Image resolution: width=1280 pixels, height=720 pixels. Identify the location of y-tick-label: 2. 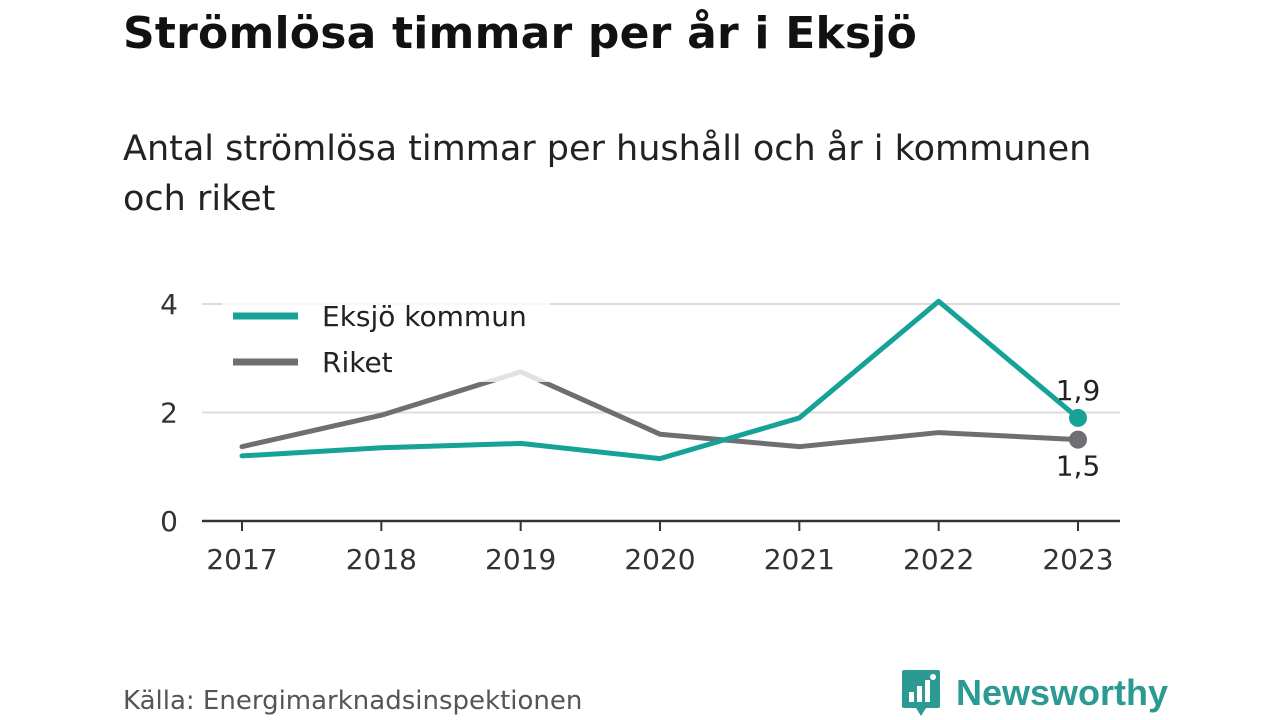
(169, 413).